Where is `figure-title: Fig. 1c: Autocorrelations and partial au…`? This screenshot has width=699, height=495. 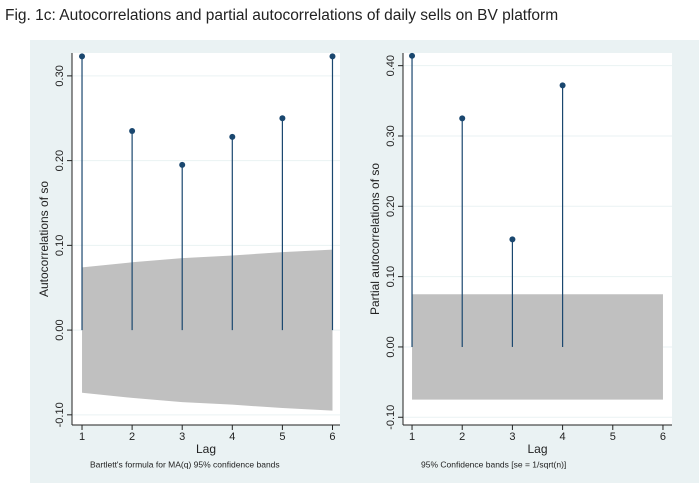 figure-title: Fig. 1c: Autocorrelations and partial au… is located at coordinates (281, 15).